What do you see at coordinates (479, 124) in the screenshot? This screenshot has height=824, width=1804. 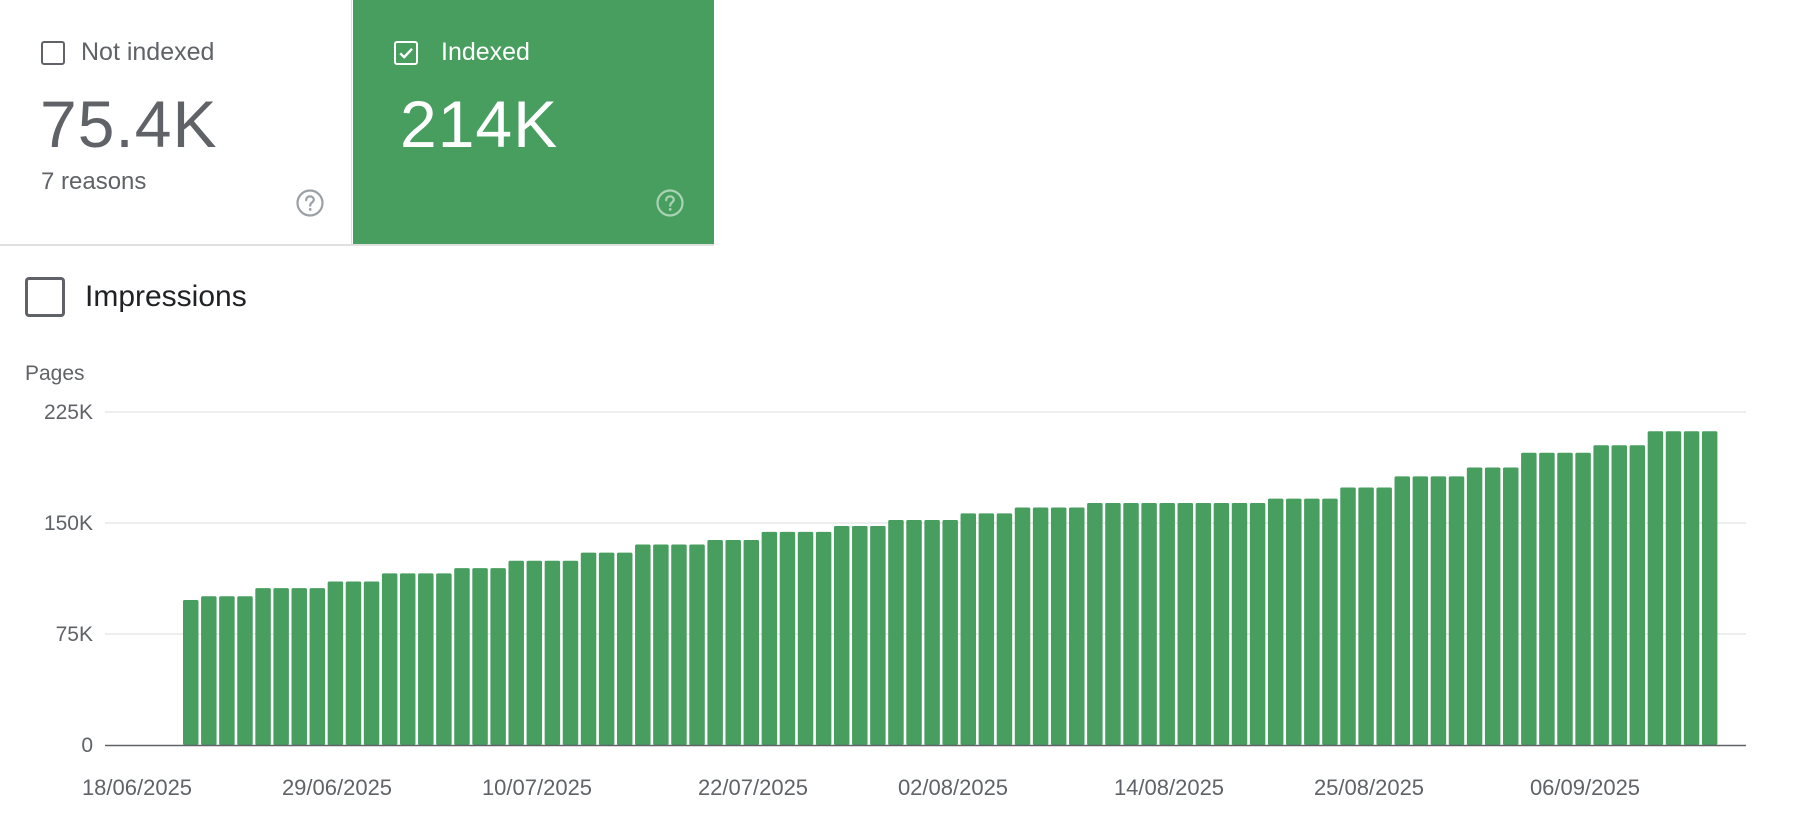 I see `indexed-count: 214K` at bounding box center [479, 124].